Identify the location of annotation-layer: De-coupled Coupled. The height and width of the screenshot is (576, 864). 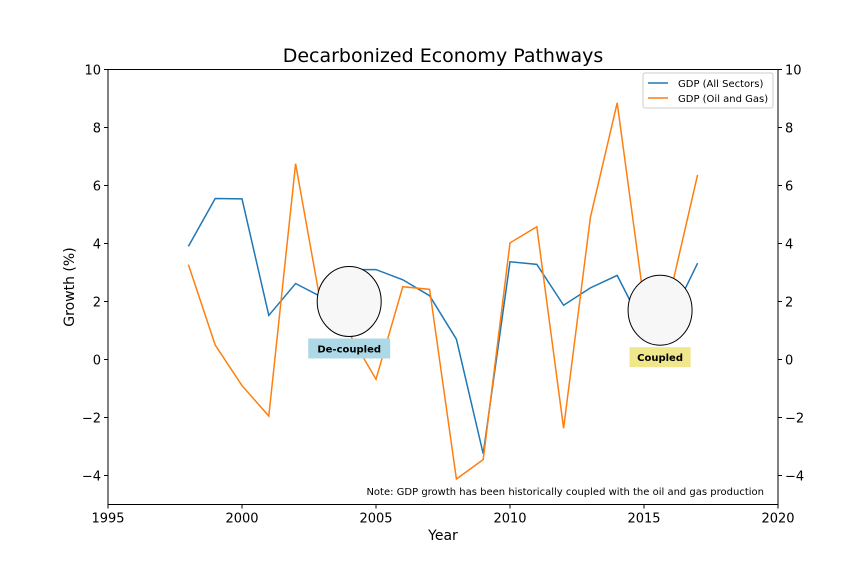
(500, 317).